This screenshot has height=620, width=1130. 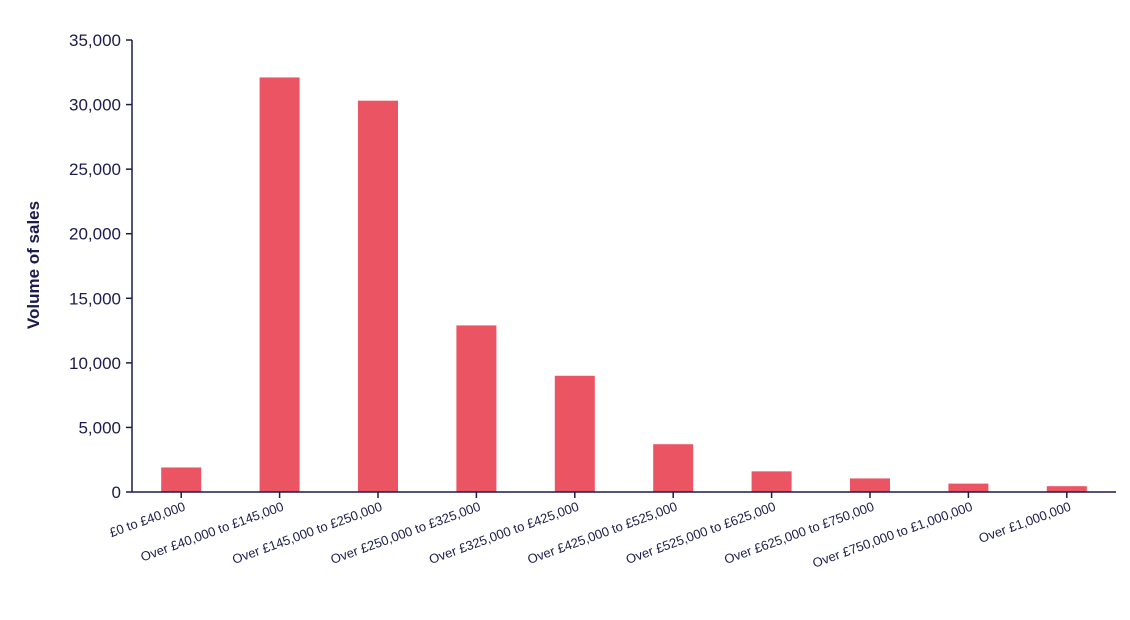 What do you see at coordinates (147, 519) in the screenshot?
I see `x-tick-label: £0 to £40,000` at bounding box center [147, 519].